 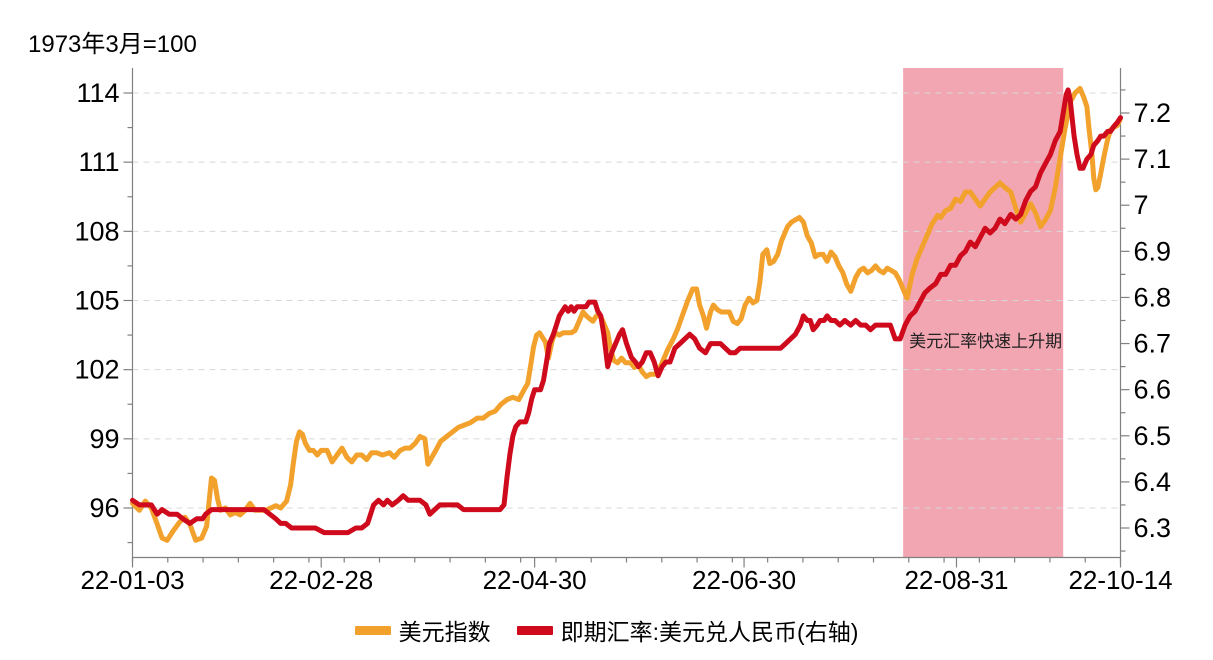 What do you see at coordinates (1141, 205) in the screenshot?
I see `right-tick-label: 7` at bounding box center [1141, 205].